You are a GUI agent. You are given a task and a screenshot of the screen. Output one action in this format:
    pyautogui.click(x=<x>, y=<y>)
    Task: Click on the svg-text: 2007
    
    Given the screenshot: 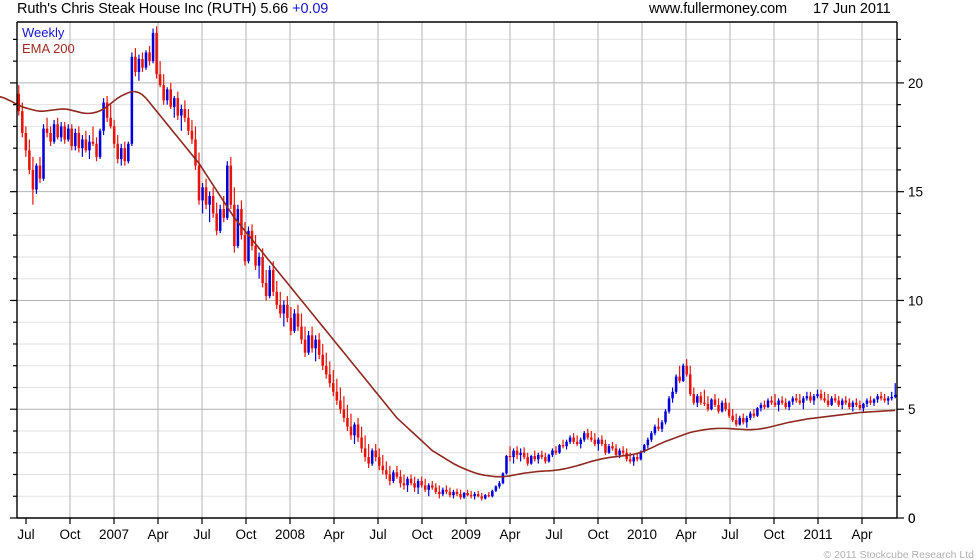 What is the action you would take?
    pyautogui.click(x=114, y=534)
    